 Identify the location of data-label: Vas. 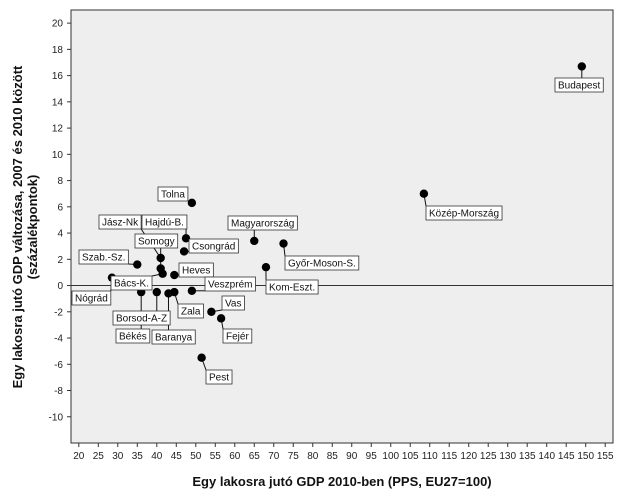
(233, 304).